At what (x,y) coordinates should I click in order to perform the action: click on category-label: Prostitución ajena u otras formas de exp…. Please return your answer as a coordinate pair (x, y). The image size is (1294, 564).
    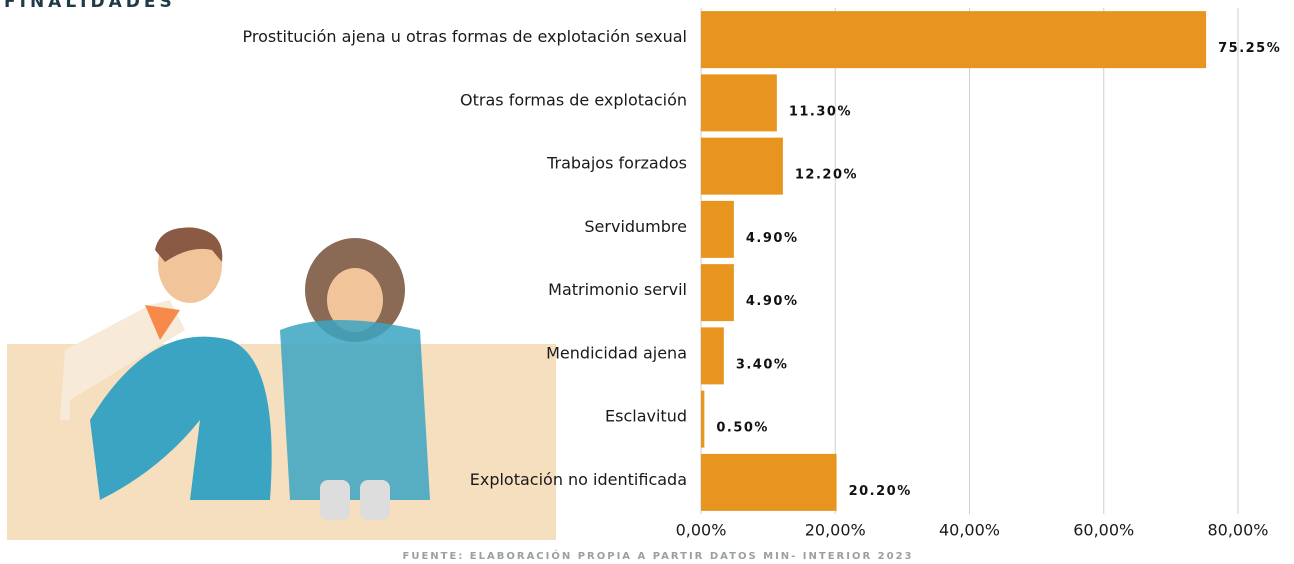
    Looking at the image, I should click on (465, 36).